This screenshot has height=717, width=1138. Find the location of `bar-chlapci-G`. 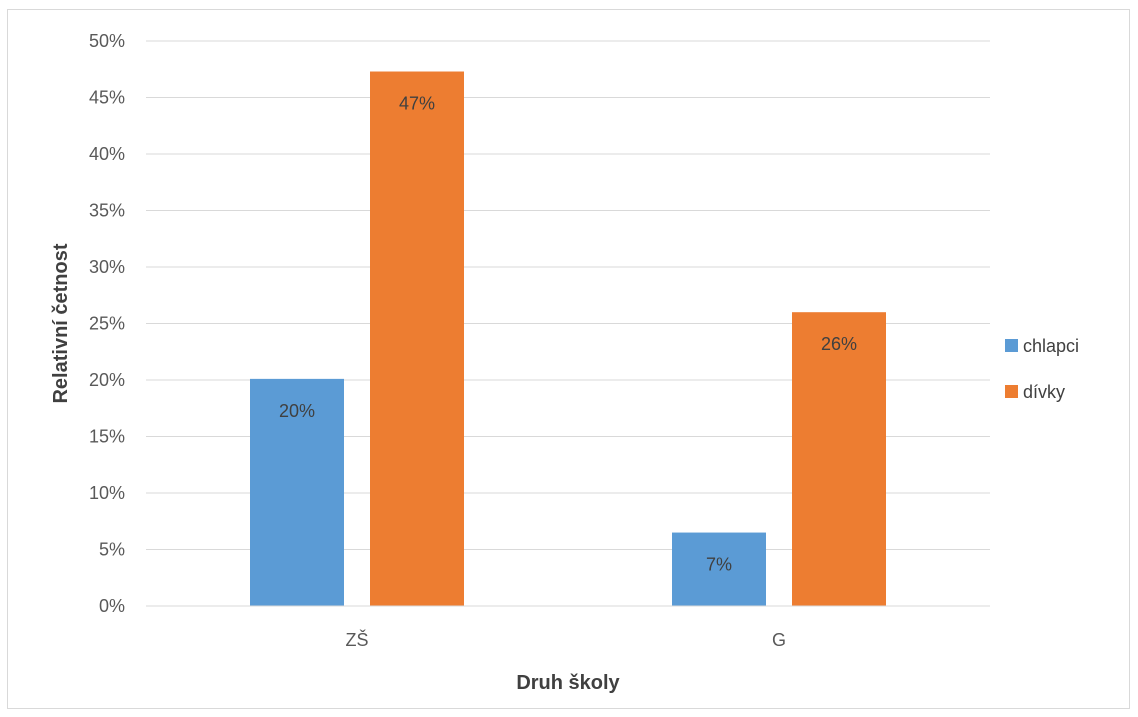

bar-chlapci-G is located at coordinates (719, 569).